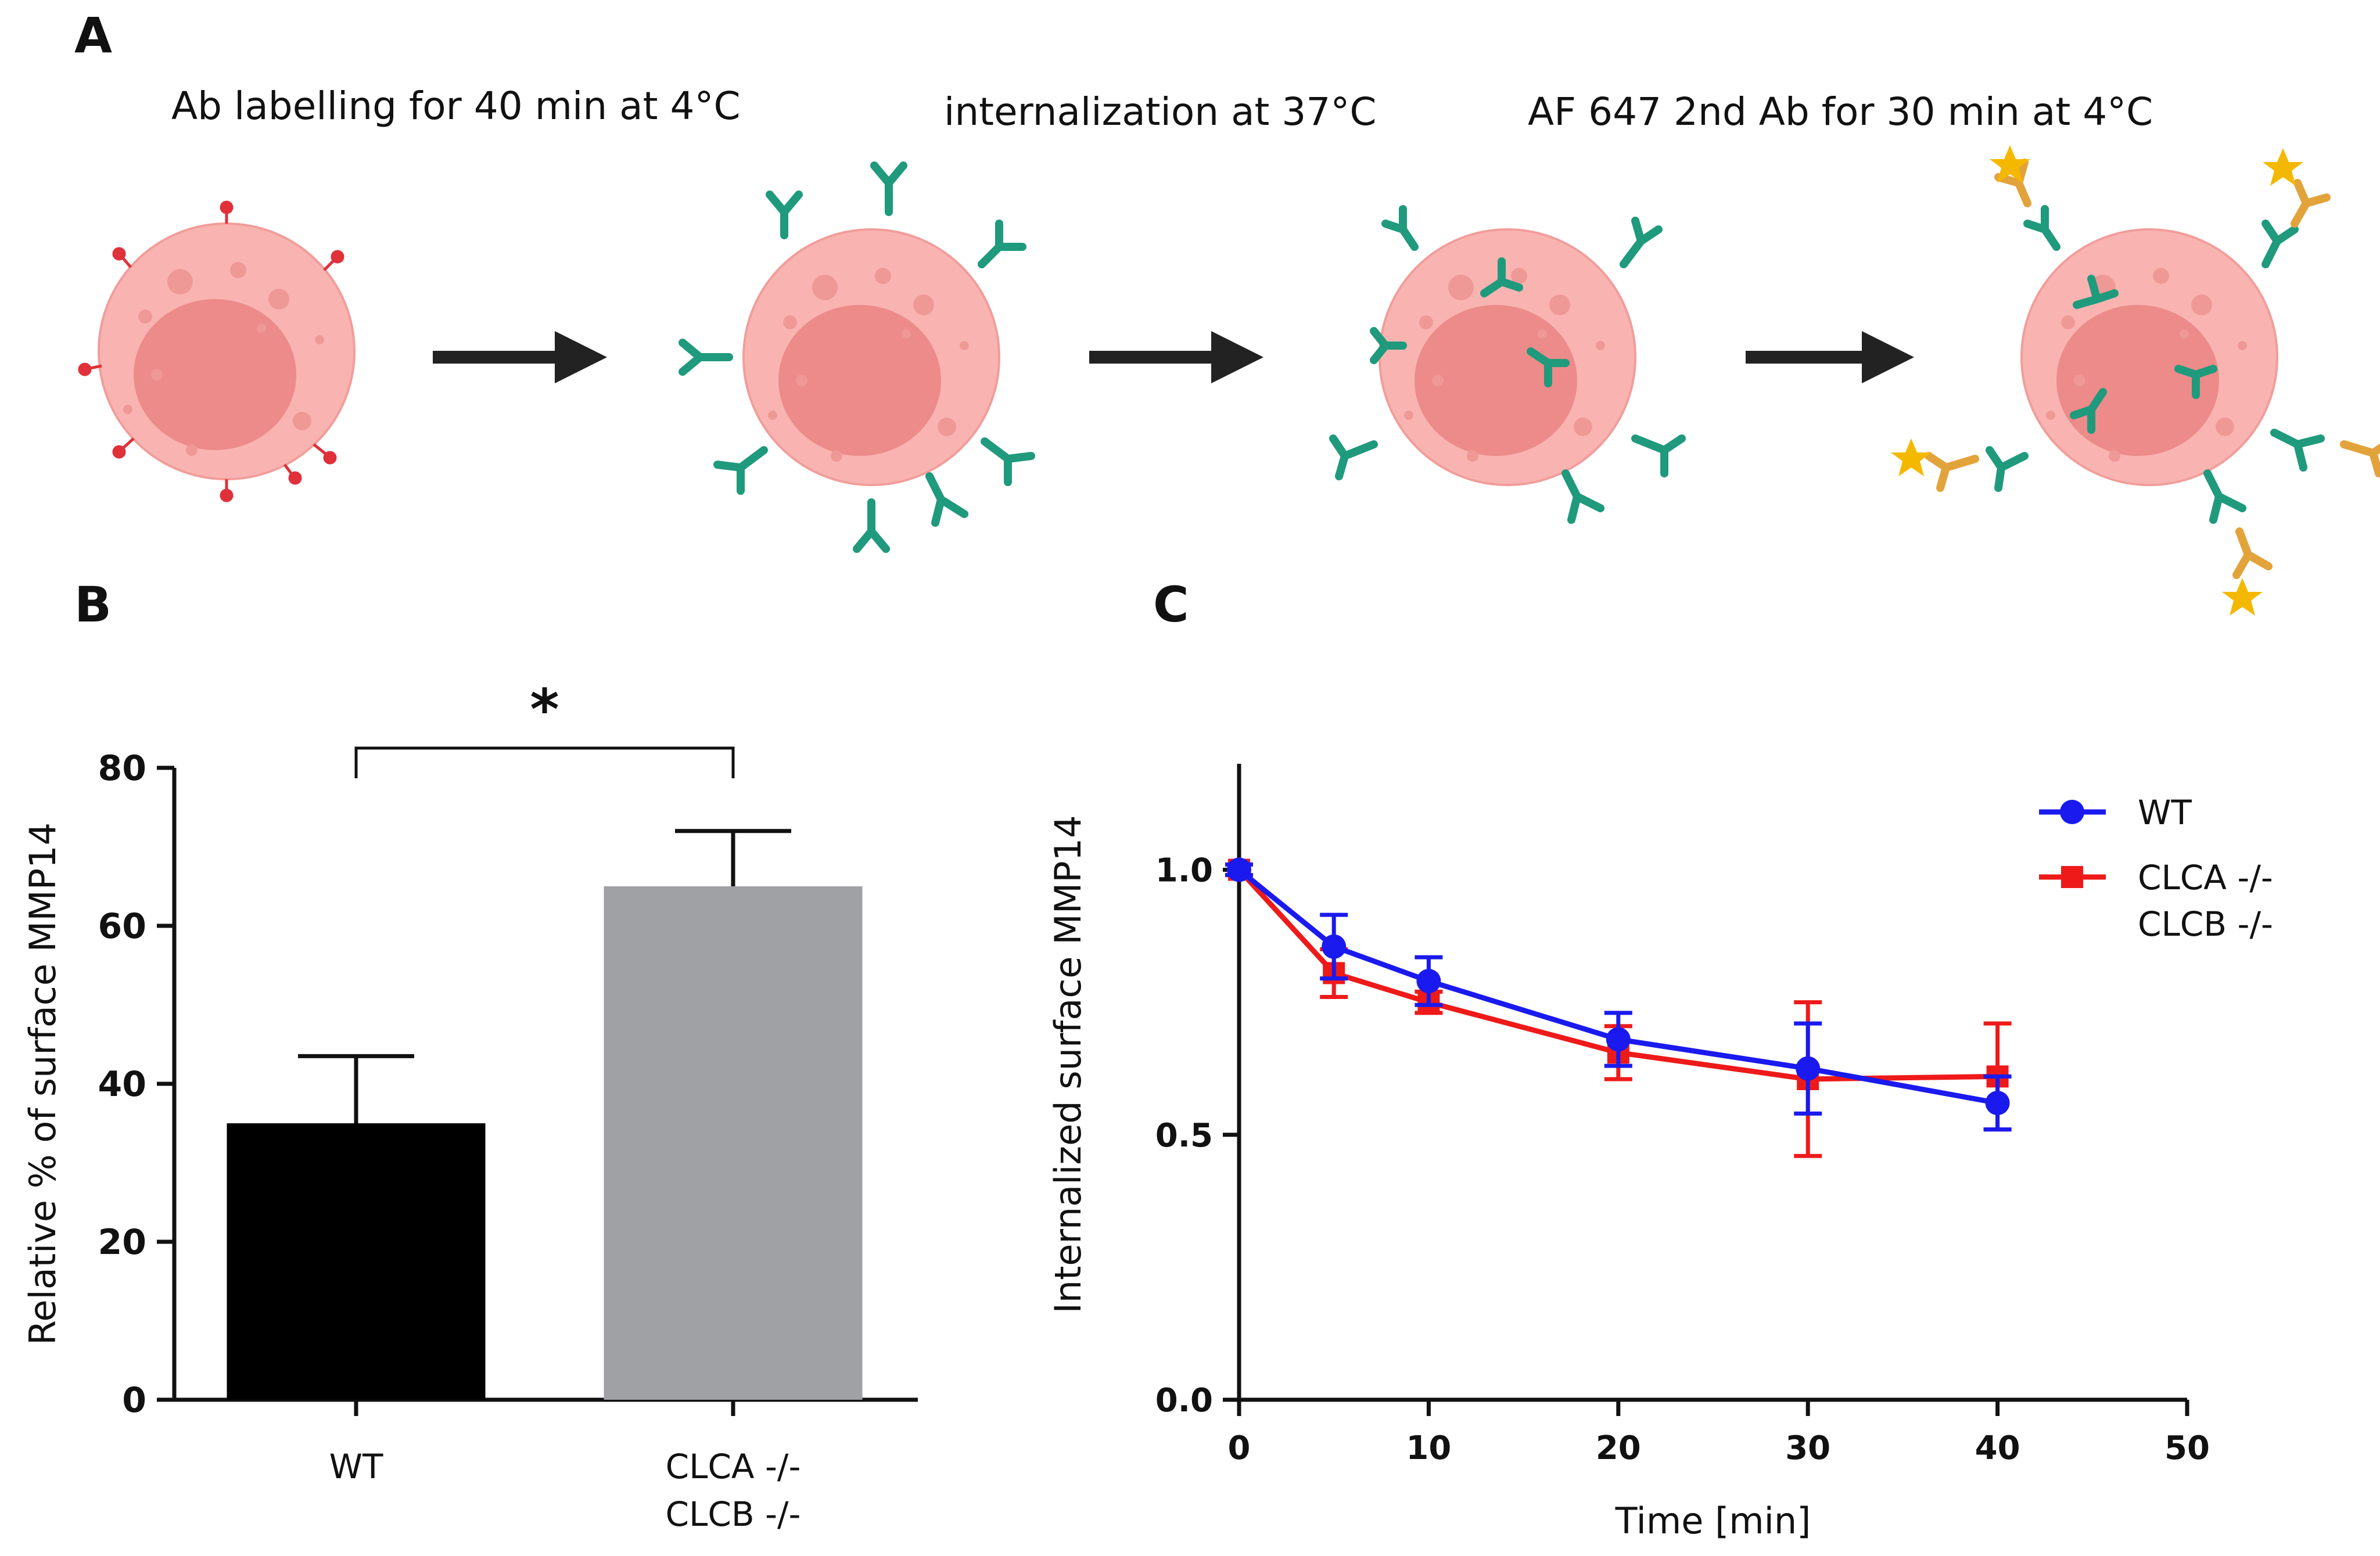 This screenshot has height=1556, width=2380. I want to click on cell-primary-antibody, so click(857, 357).